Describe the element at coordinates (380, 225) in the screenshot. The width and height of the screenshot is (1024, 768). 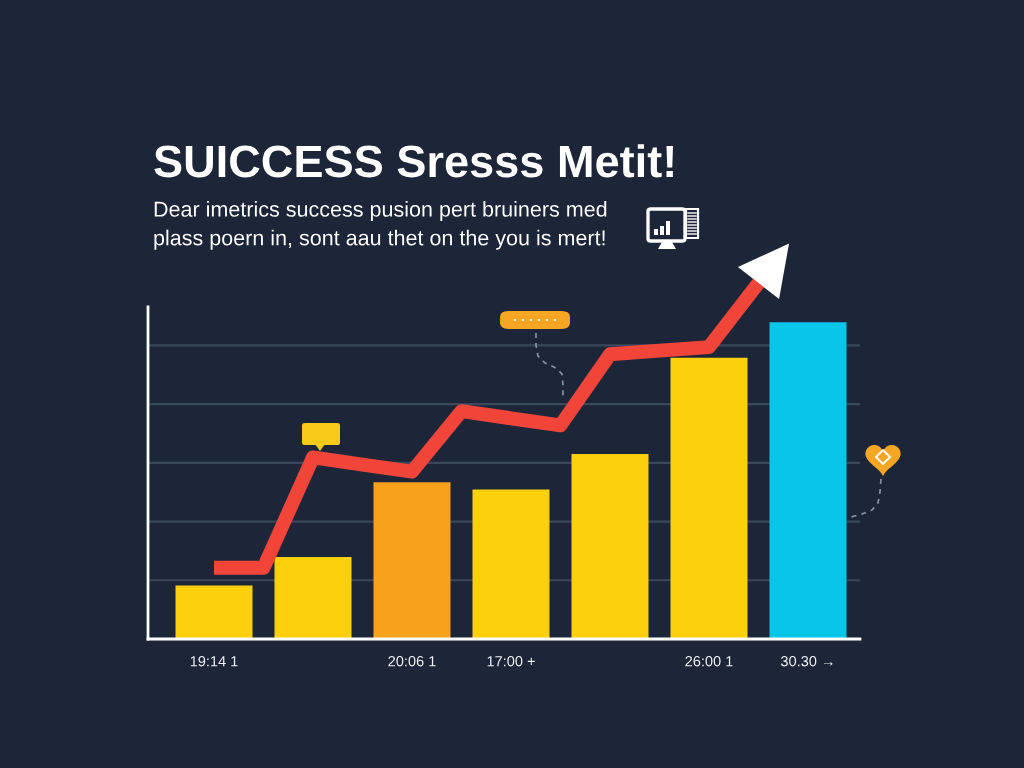
I see `chart-subtitle: Dear imetrics success pusion pert bruiners med plass poern in, sont aau thet on the you is mert!` at that location.